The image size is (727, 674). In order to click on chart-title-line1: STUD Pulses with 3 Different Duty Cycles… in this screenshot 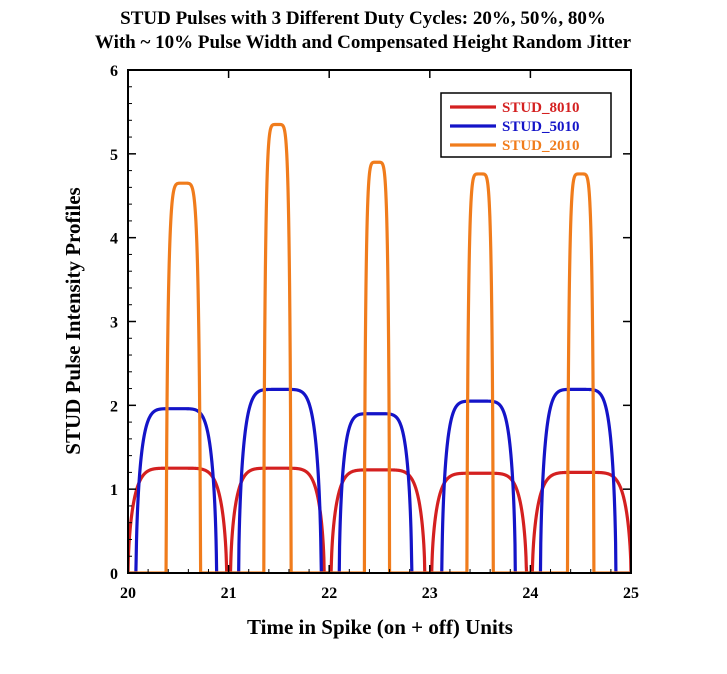, I will do `click(363, 18)`.